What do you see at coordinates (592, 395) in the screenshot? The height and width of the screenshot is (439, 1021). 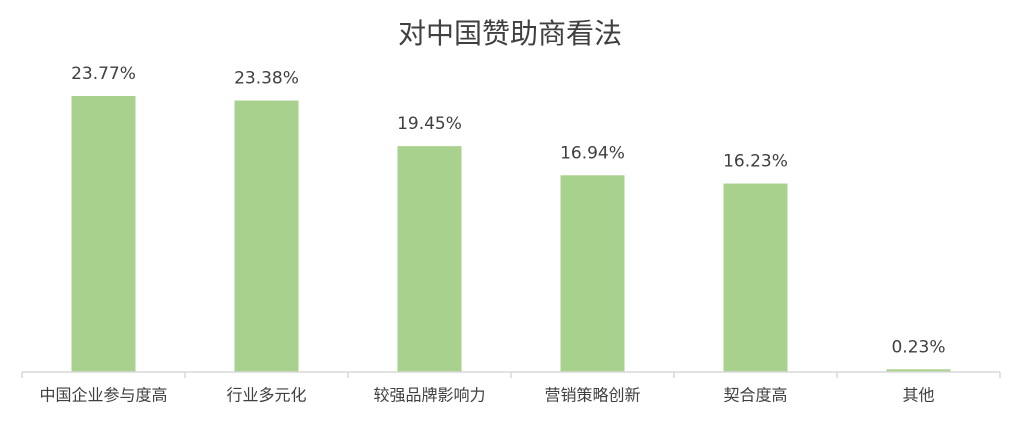 I see `x-tick-label: 营销策略创新` at bounding box center [592, 395].